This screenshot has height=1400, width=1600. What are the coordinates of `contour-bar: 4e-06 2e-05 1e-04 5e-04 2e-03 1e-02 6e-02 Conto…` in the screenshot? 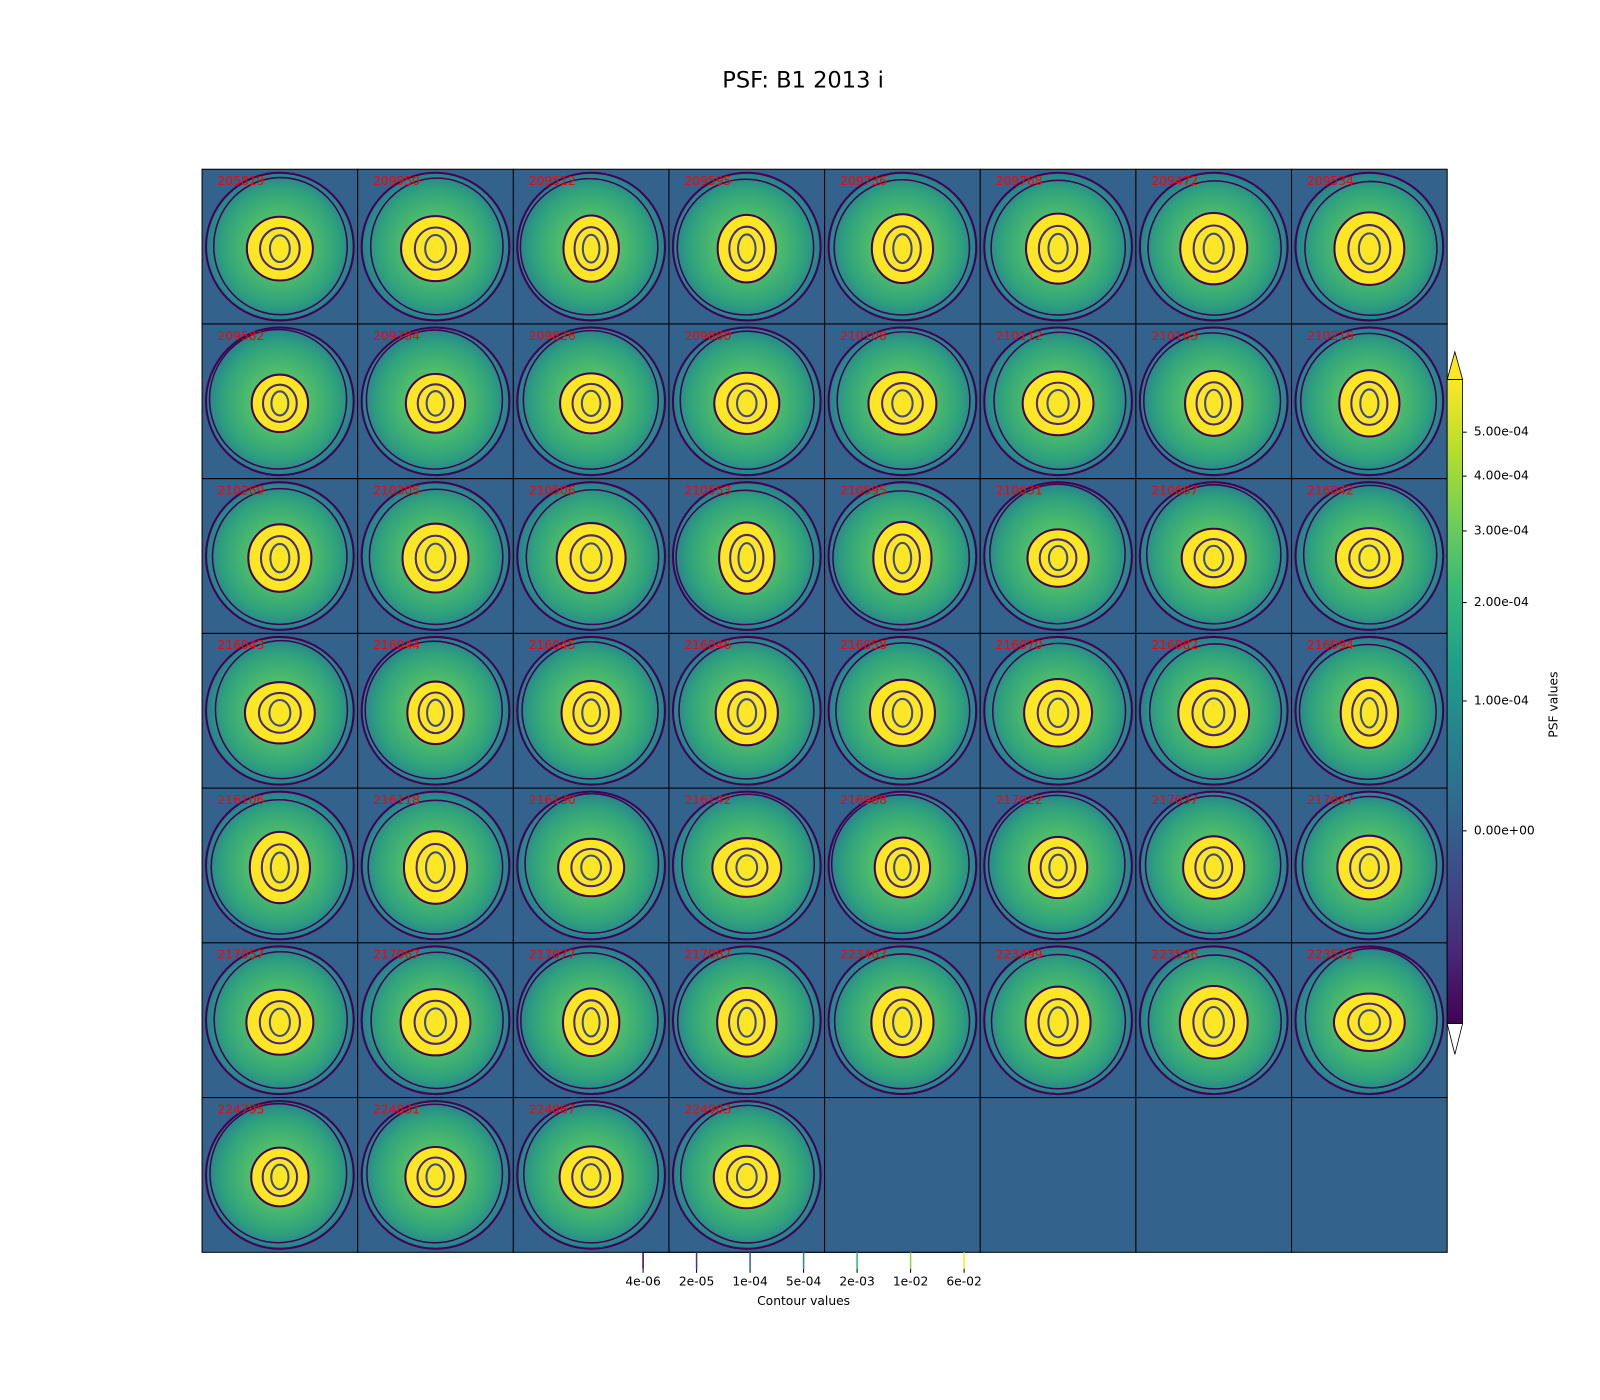 It's located at (803, 1279).